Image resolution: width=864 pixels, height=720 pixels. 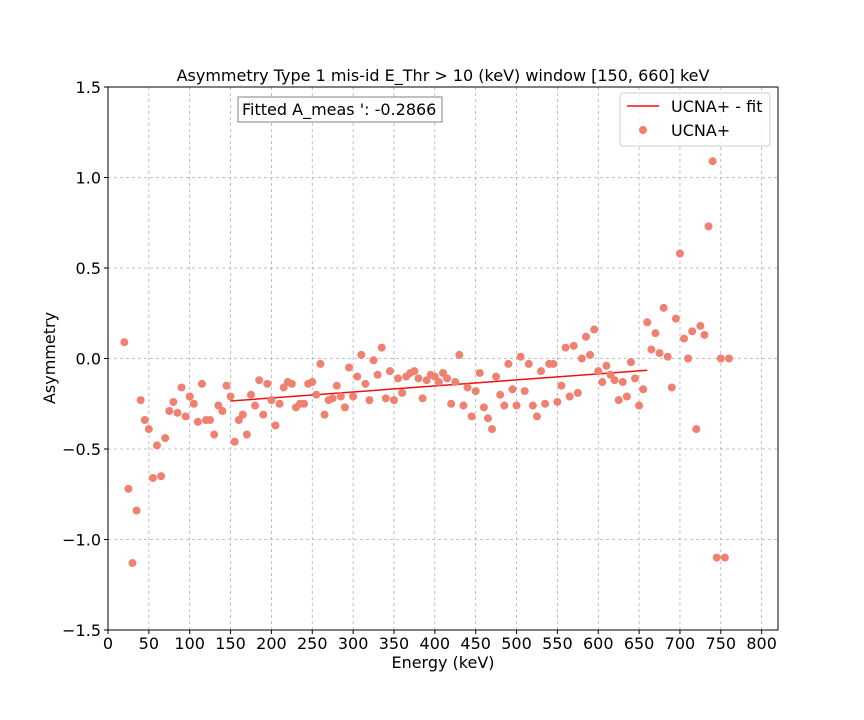 What do you see at coordinates (643, 130) in the screenshot?
I see `legend-points-swatch` at bounding box center [643, 130].